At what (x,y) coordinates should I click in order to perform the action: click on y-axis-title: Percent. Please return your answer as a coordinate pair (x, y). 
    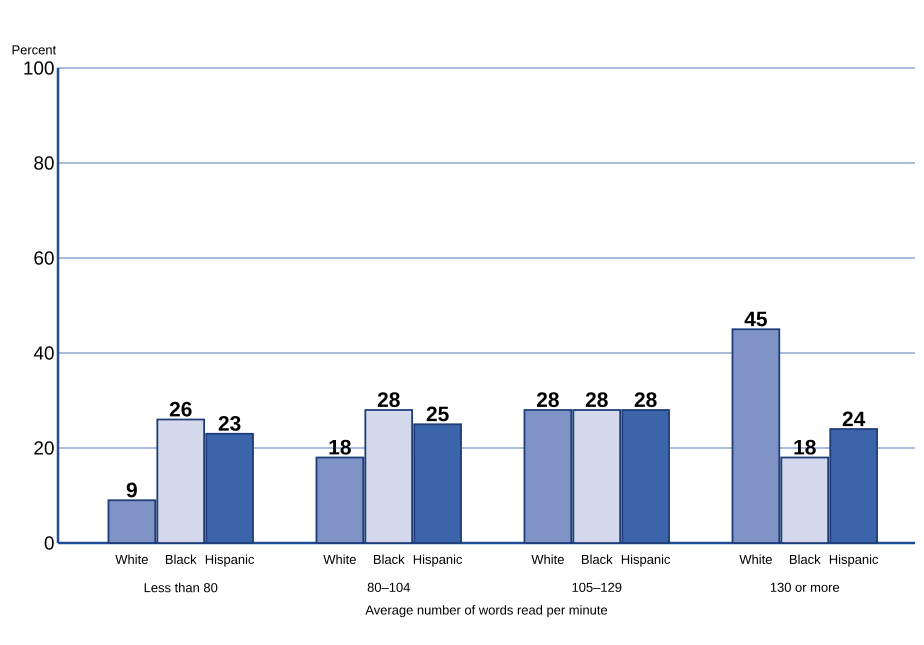
    Looking at the image, I should click on (34, 49).